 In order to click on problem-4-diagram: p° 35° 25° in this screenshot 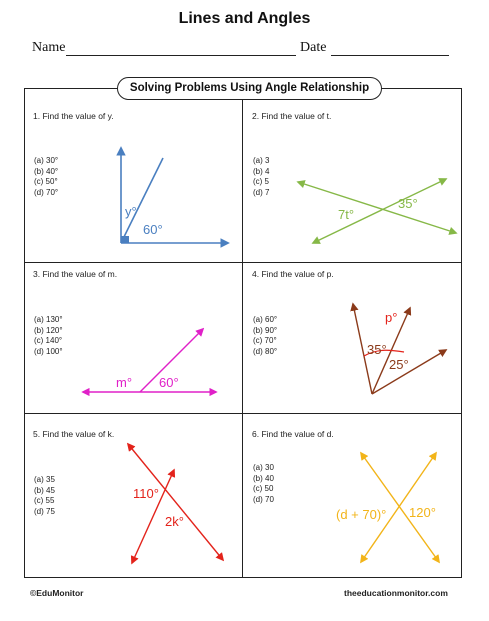, I will do `click(399, 348)`.